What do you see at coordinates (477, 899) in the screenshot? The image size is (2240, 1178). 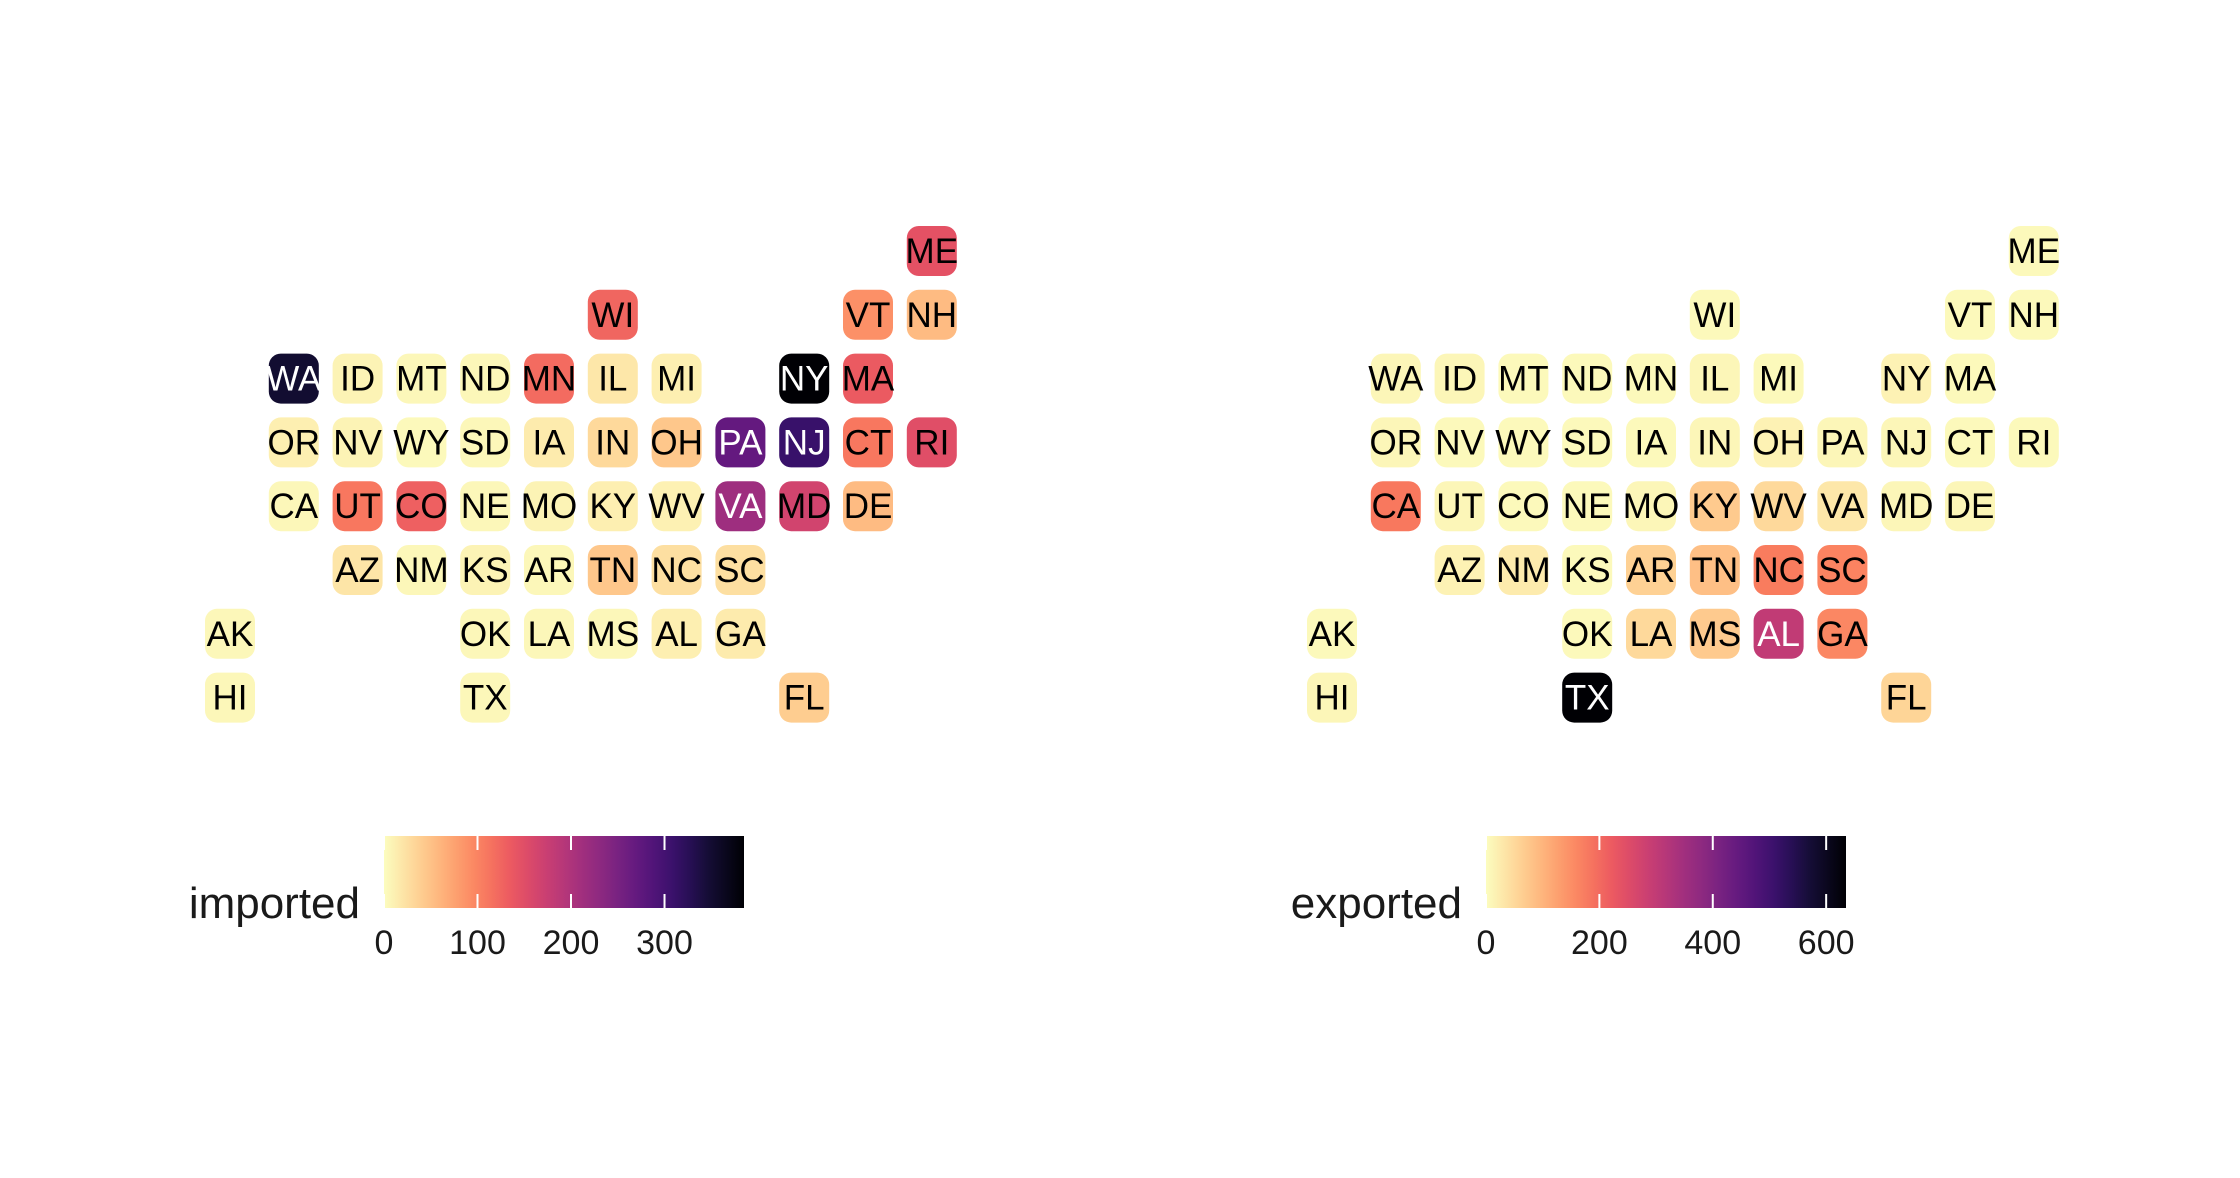 I see `imported-colorbar-tick: 100` at bounding box center [477, 899].